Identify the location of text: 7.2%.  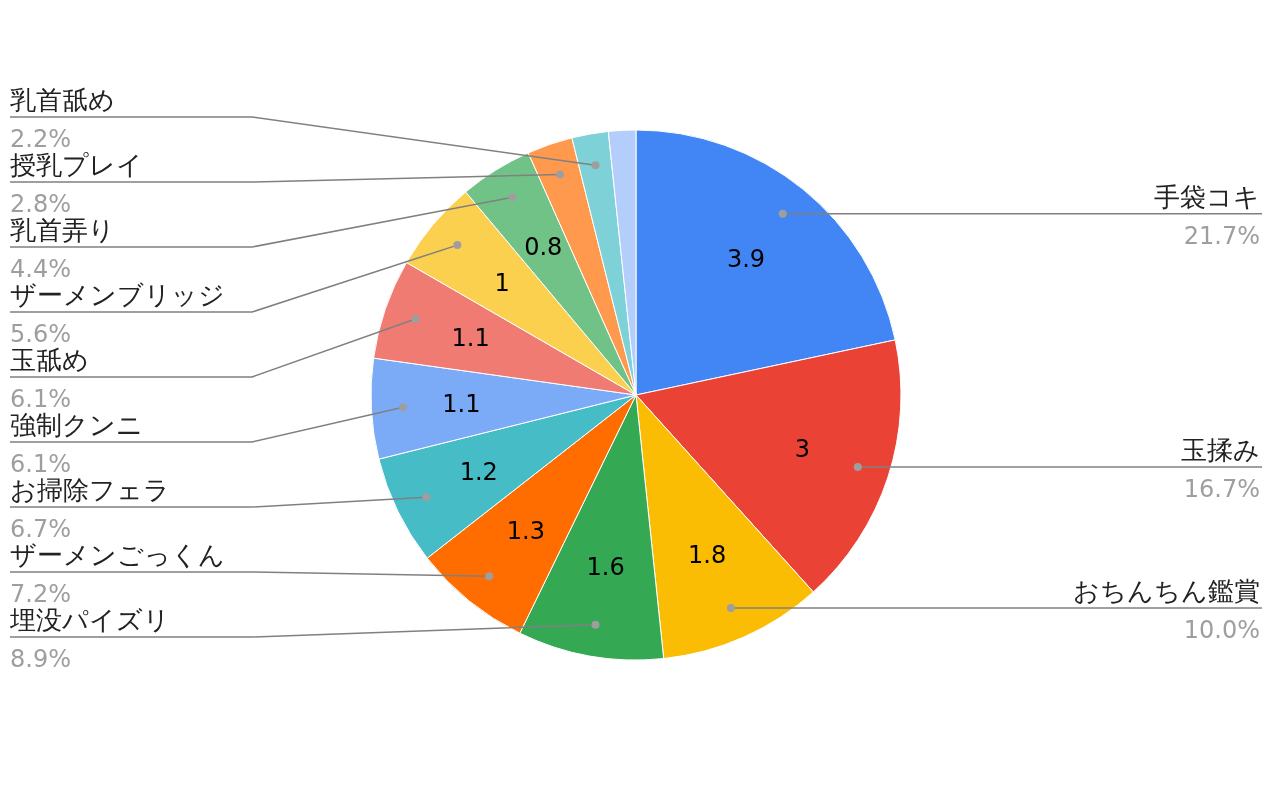
(40, 594).